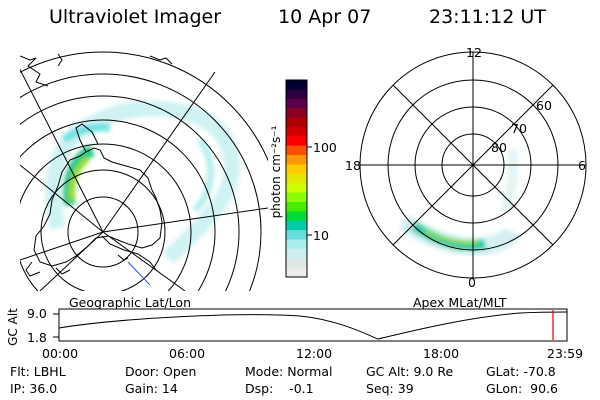  I want to click on dsp-status: Dsp: -0.1, so click(279, 388).